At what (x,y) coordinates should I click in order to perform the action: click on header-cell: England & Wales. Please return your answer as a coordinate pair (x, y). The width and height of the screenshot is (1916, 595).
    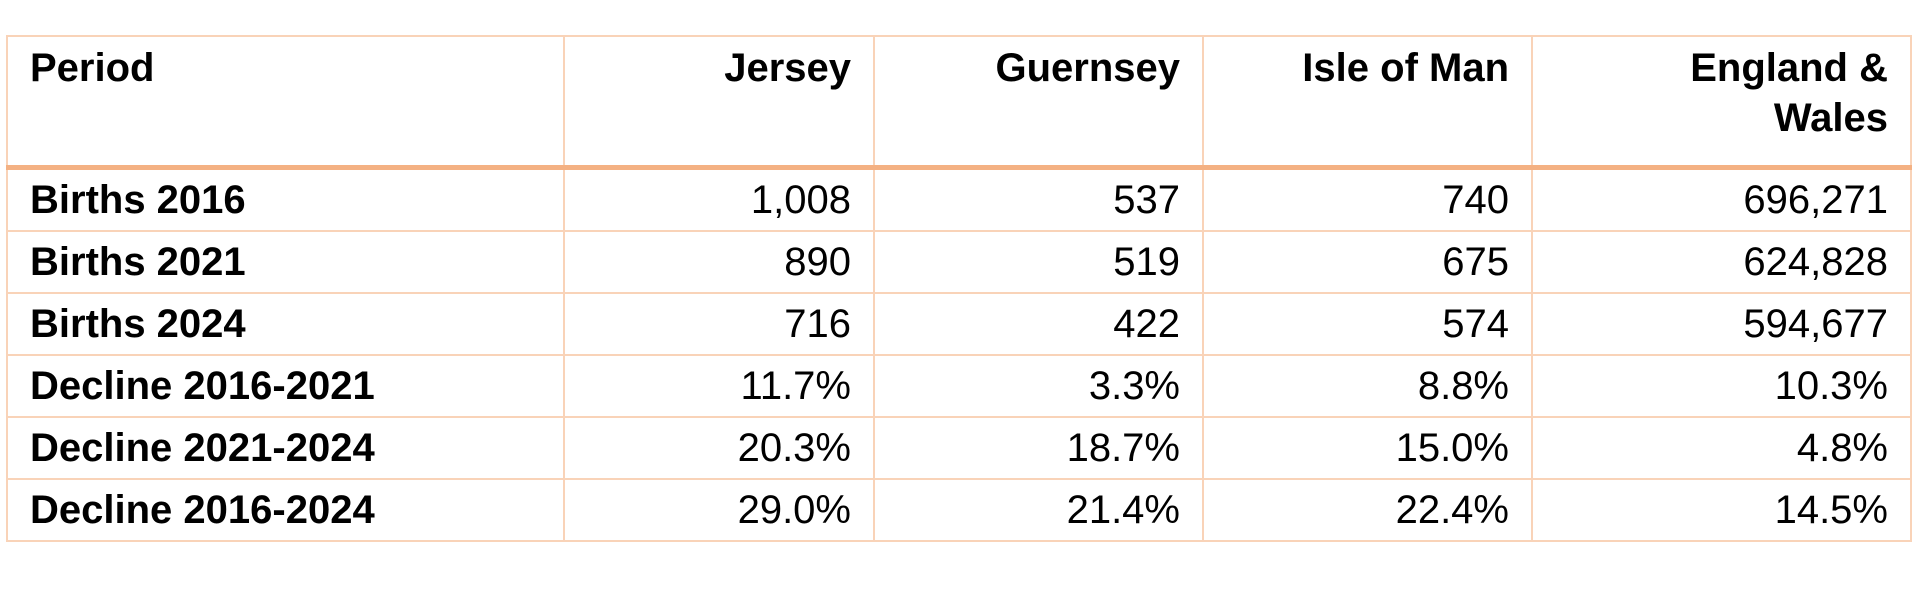
    Looking at the image, I should click on (1721, 102).